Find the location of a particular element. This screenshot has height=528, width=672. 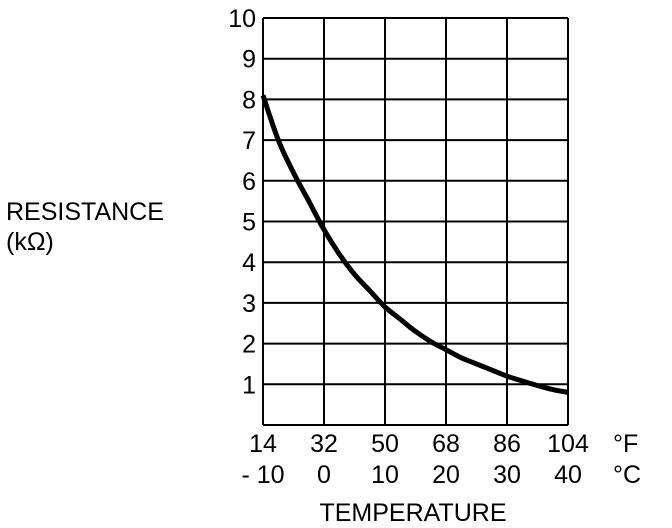

y-tick-label: 5 is located at coordinates (249, 223).